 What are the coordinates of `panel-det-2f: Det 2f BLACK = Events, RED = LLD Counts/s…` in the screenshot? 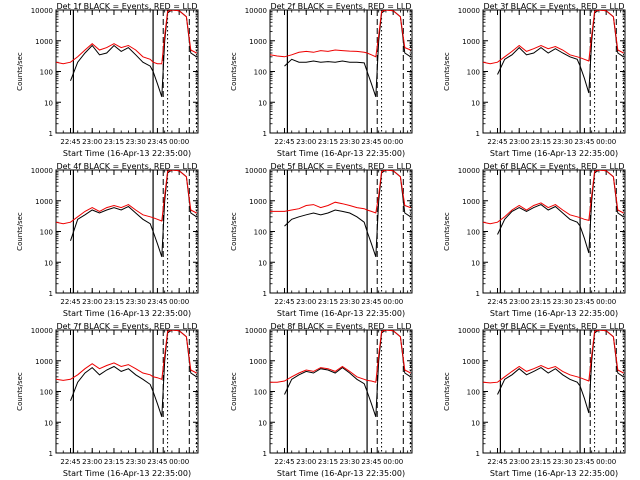 It's located at (321, 80).